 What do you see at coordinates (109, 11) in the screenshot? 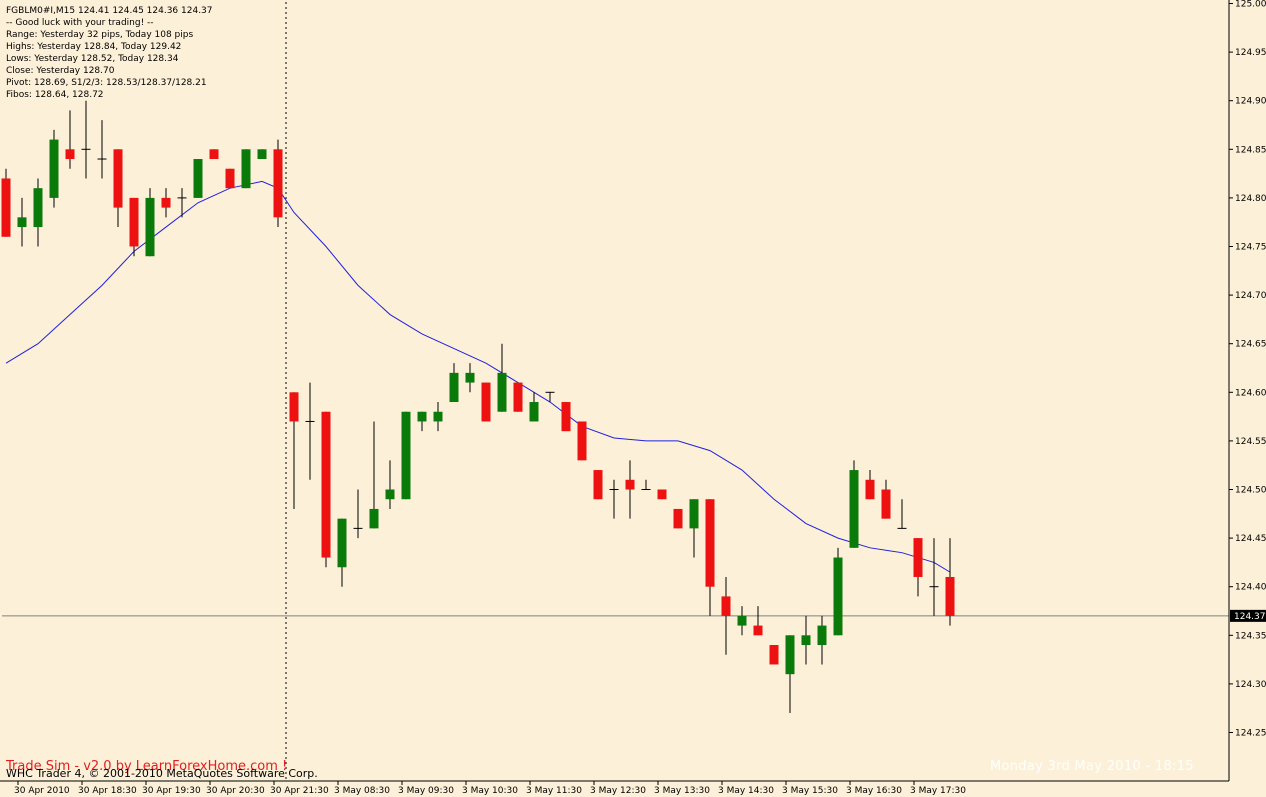
I see `info-symbol-line: FGBLM0#I,M15 124.41 124.45 124.36 124.37` at bounding box center [109, 11].